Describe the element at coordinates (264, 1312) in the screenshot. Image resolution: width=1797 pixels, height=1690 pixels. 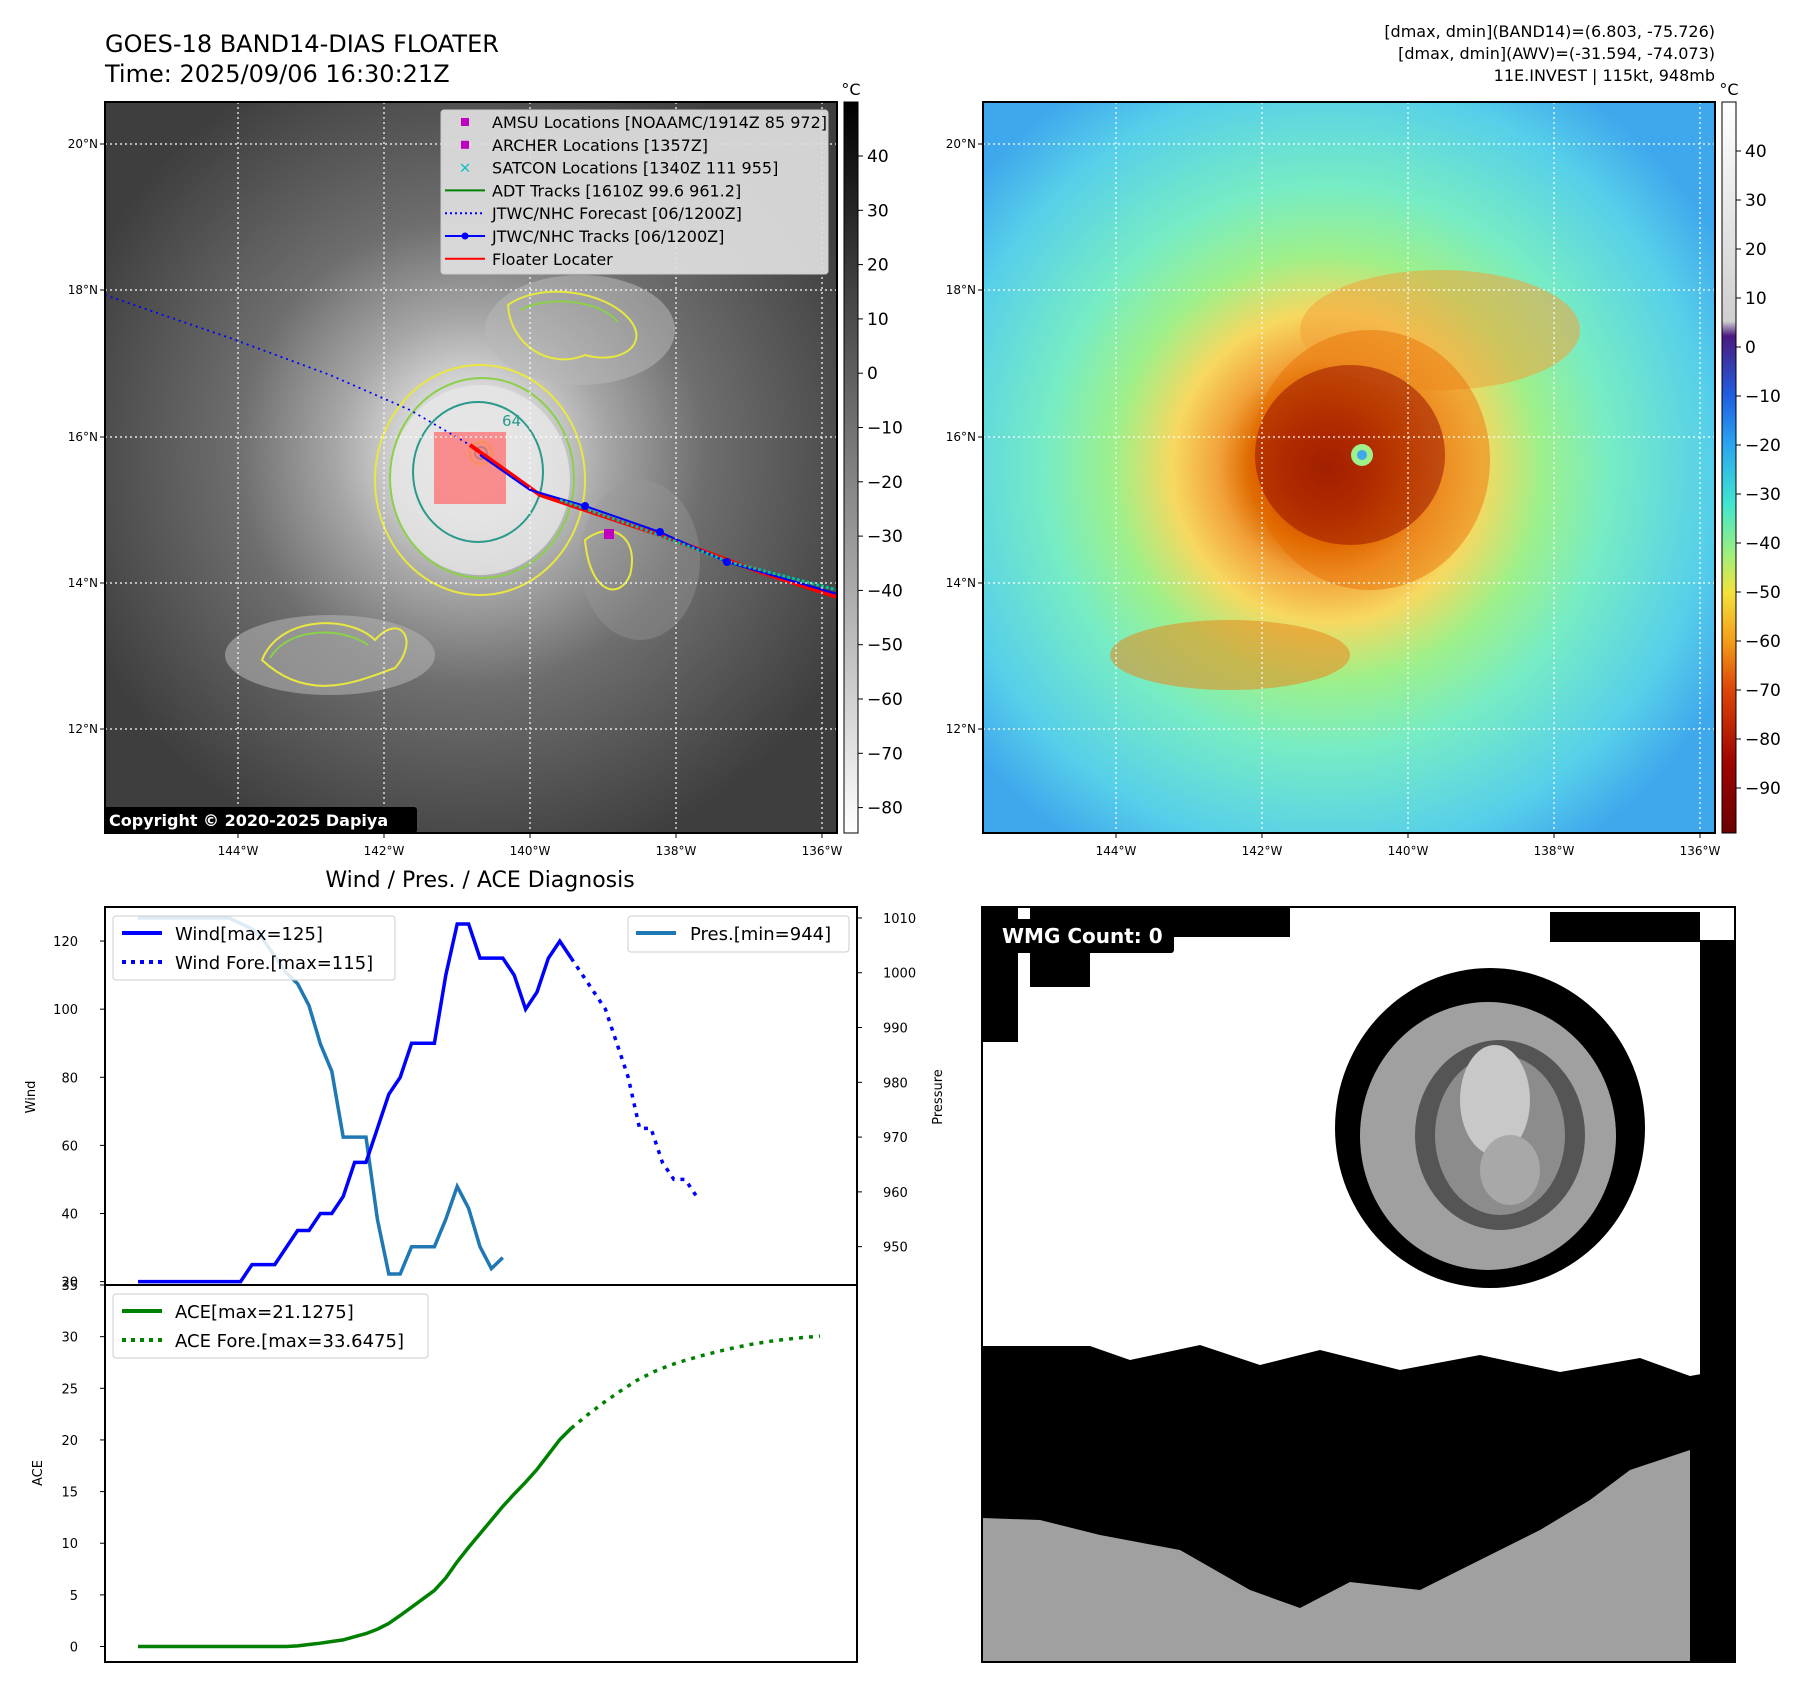
I see `ace-series-name: ACE[max=21.1275]` at that location.